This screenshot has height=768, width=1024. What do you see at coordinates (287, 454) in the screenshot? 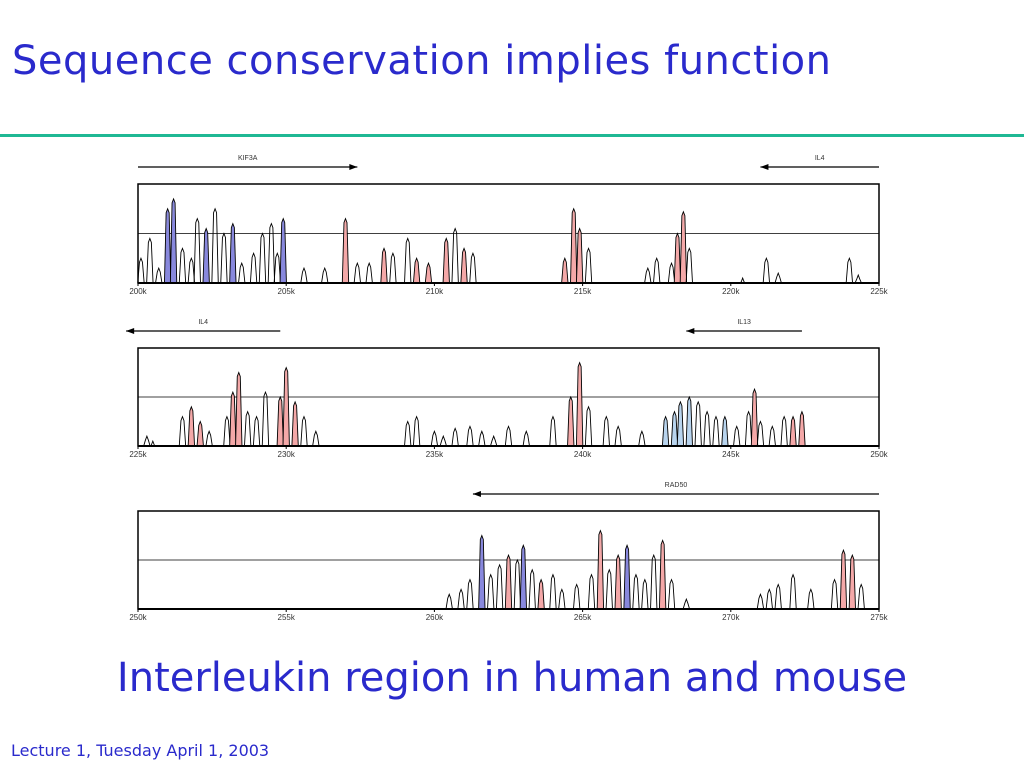
I see `x-tick-label: 230k` at bounding box center [287, 454].